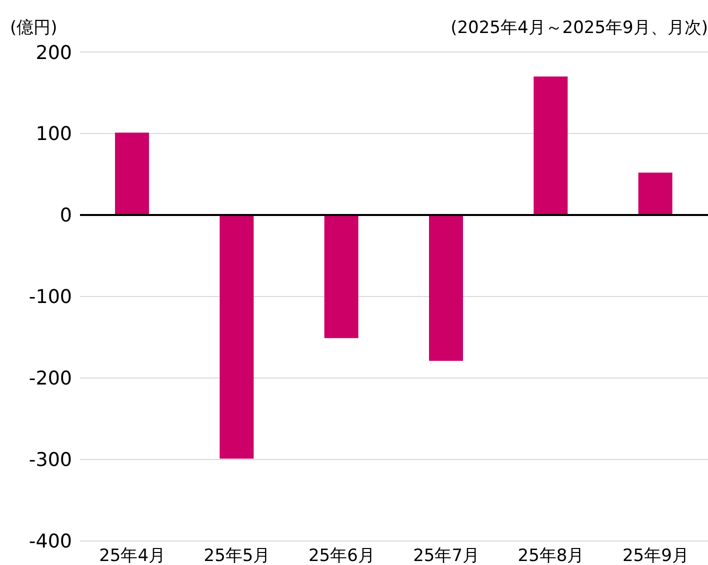  What do you see at coordinates (34, 28) in the screenshot?
I see `y-axis-title: (億円)` at bounding box center [34, 28].